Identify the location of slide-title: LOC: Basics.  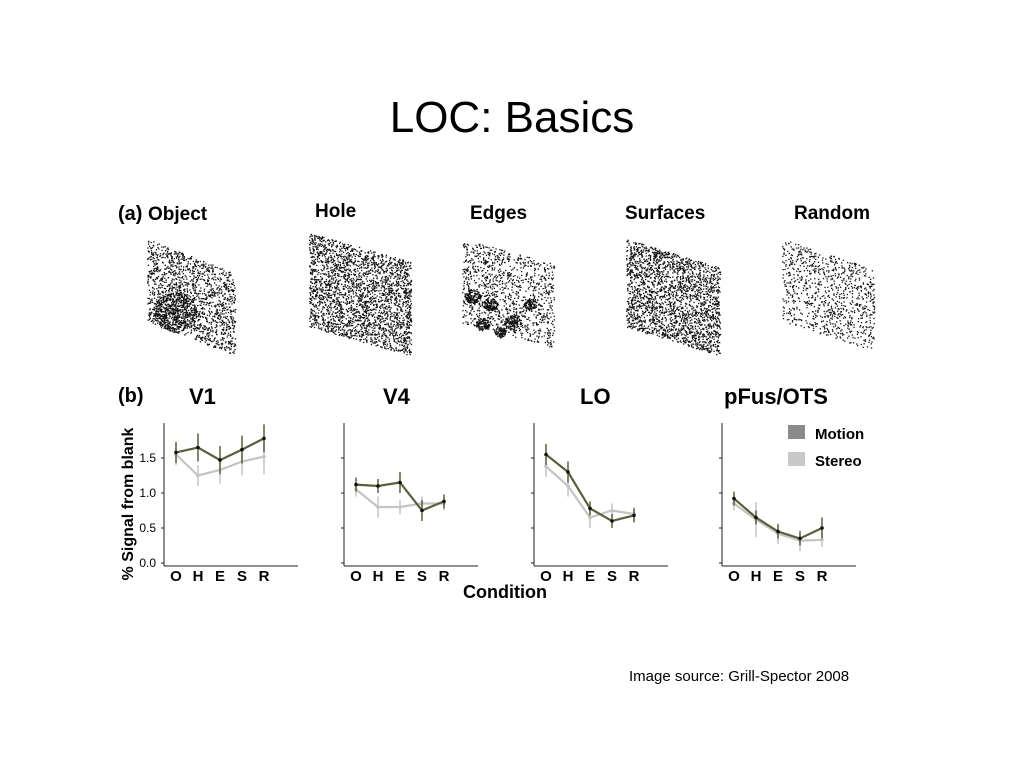
(512, 117).